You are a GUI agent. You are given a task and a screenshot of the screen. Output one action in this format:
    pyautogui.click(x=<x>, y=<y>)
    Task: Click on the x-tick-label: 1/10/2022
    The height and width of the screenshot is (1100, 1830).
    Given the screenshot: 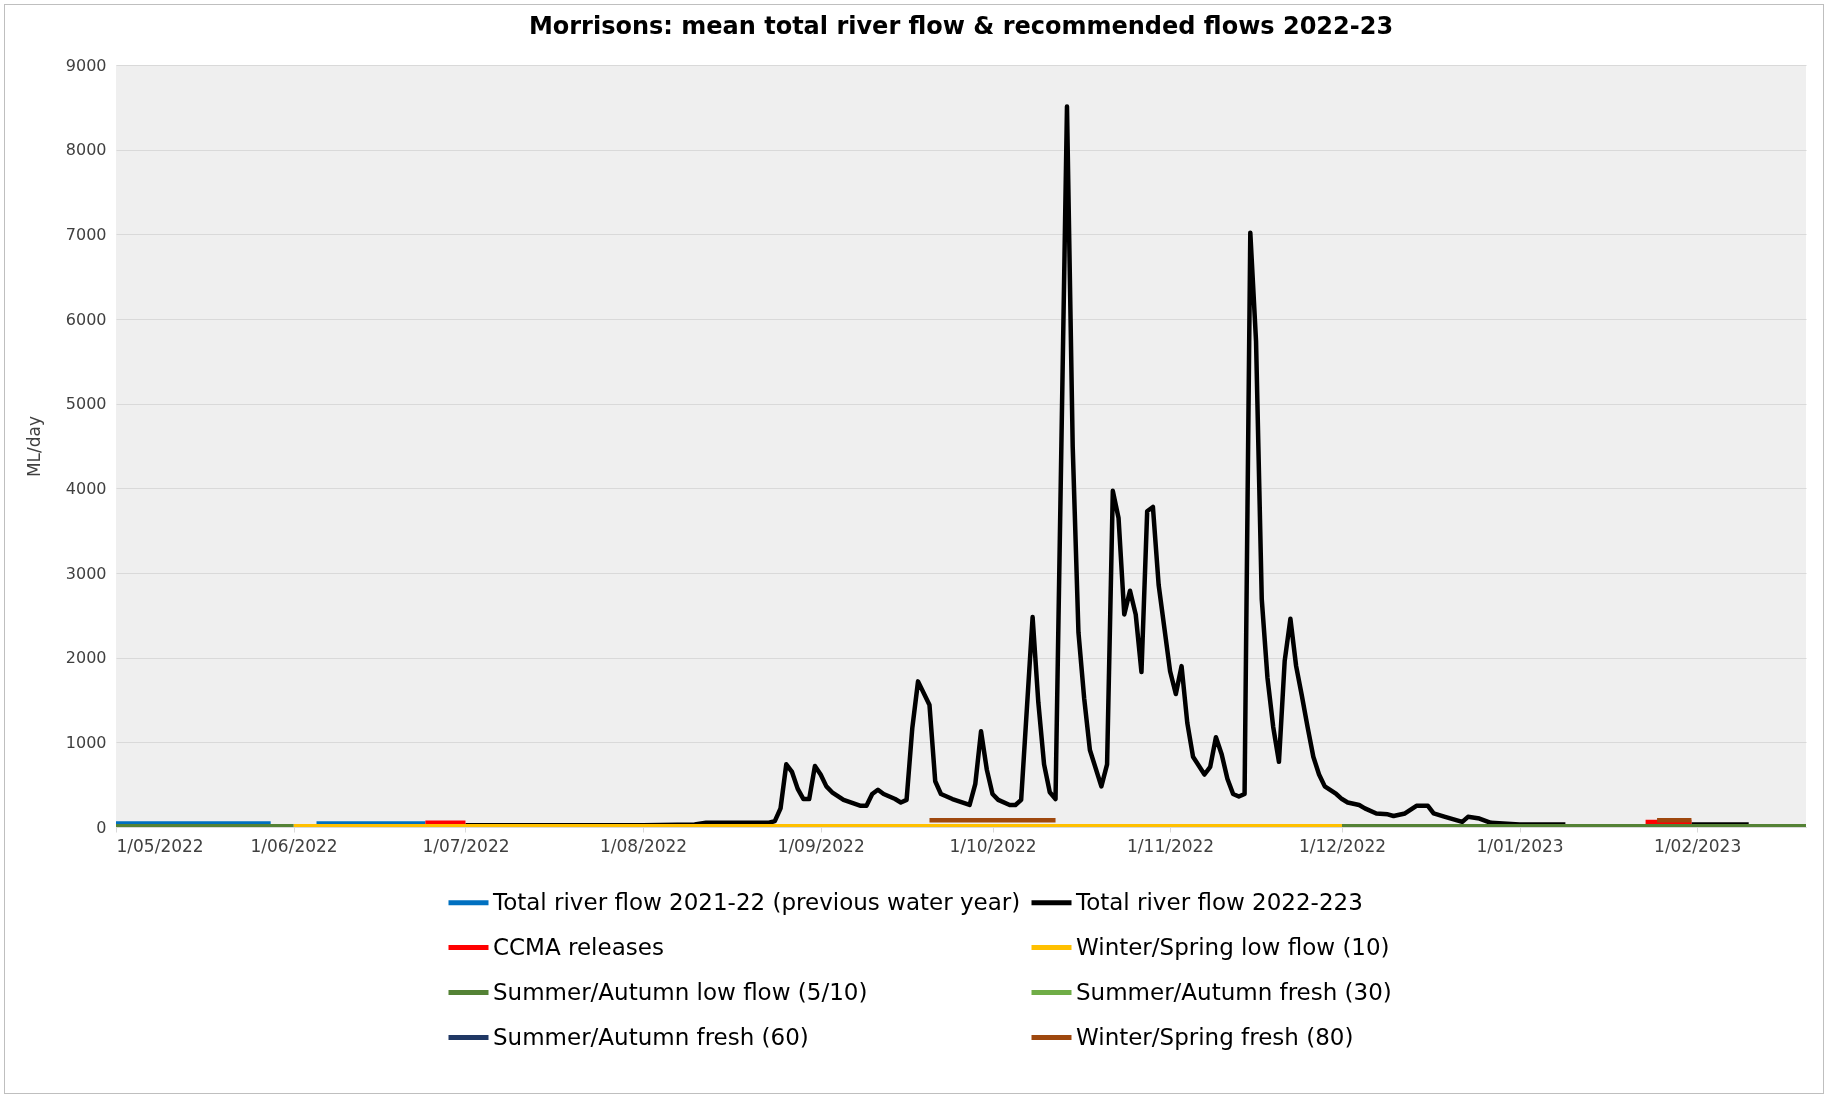 What is the action you would take?
    pyautogui.click(x=993, y=845)
    